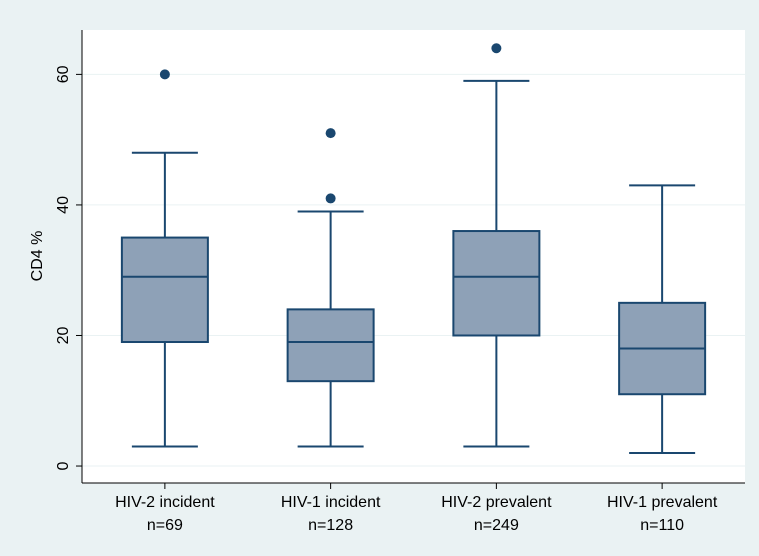 This screenshot has width=759, height=556. I want to click on x-tick-label: n=110, so click(662, 525).